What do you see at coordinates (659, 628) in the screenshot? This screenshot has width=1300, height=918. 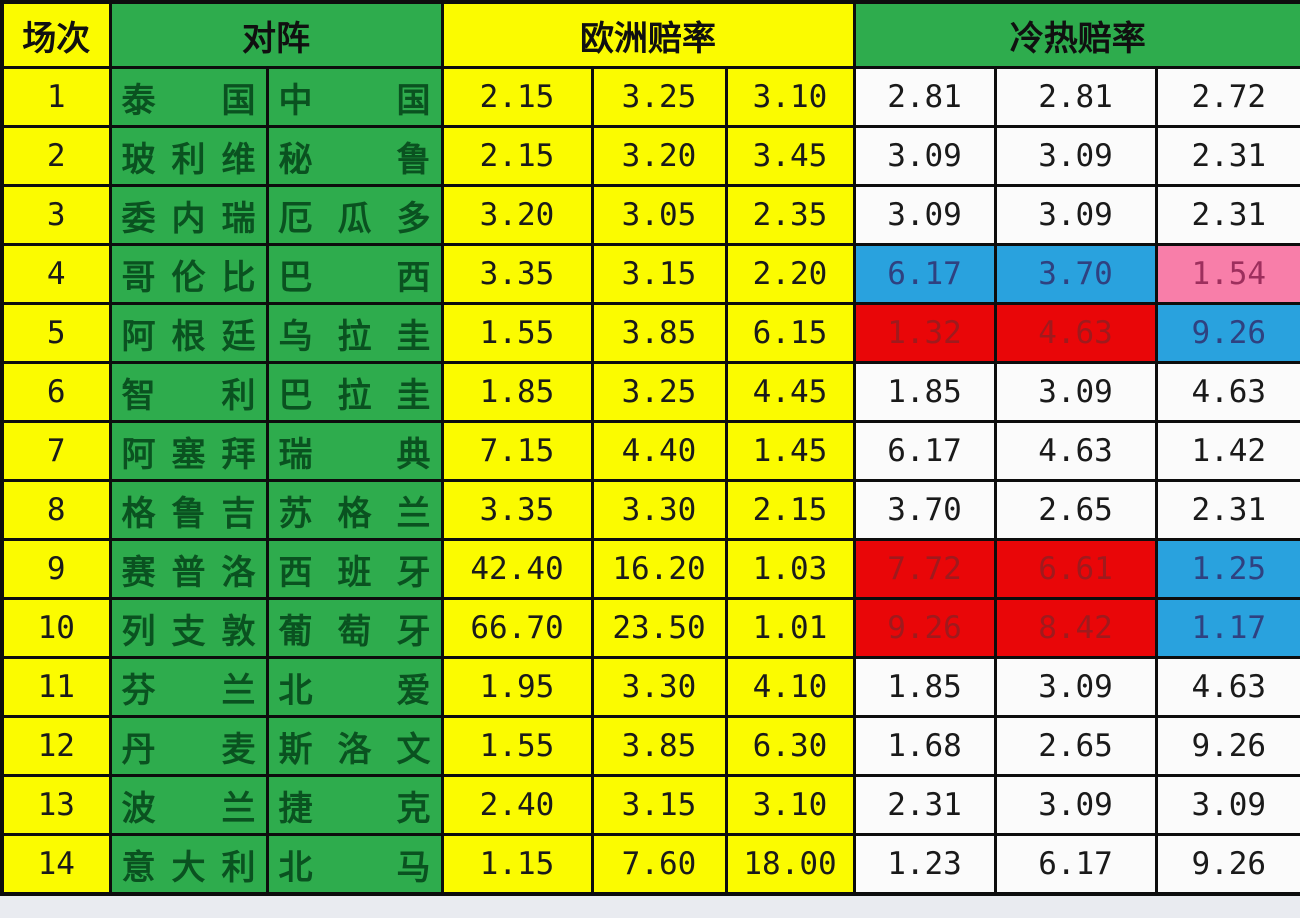 I see `euro-odds-cell: 23.50` at bounding box center [659, 628].